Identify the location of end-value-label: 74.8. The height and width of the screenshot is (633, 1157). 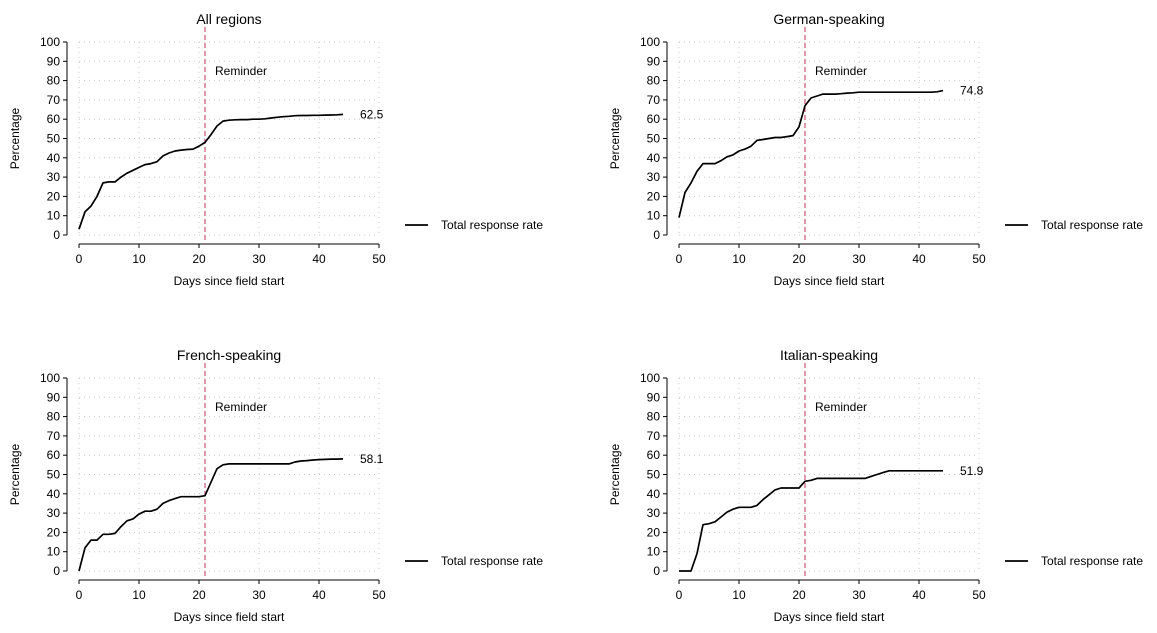
(972, 91).